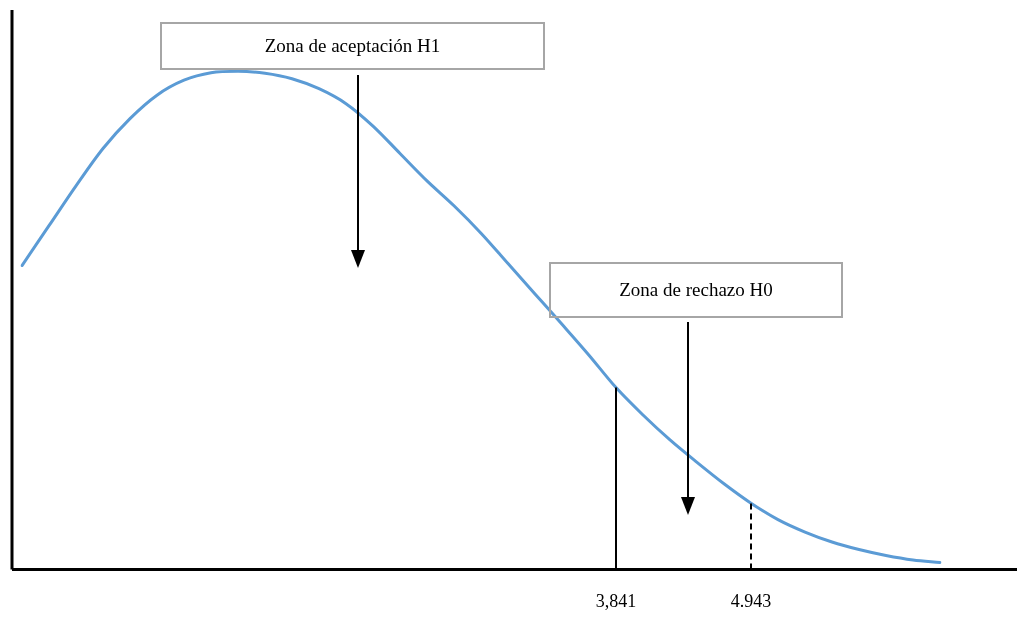  What do you see at coordinates (751, 600) in the screenshot?
I see `x-tick-label: 4.943` at bounding box center [751, 600].